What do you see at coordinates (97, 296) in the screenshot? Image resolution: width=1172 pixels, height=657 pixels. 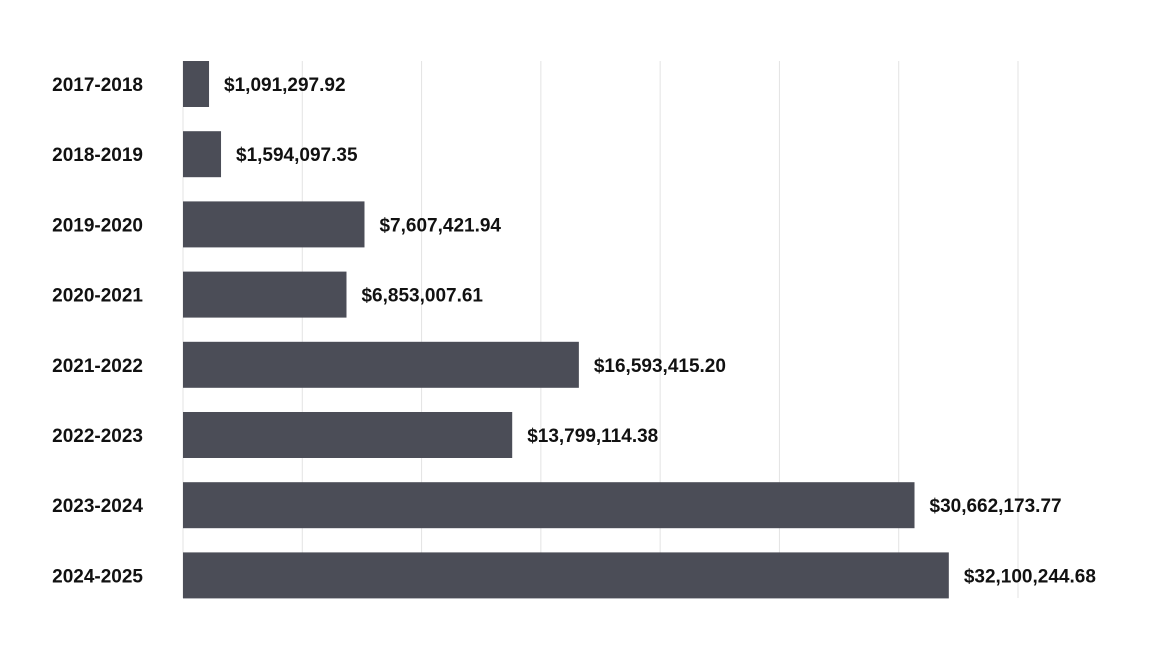 I see `category-label: 2020-2021` at bounding box center [97, 296].